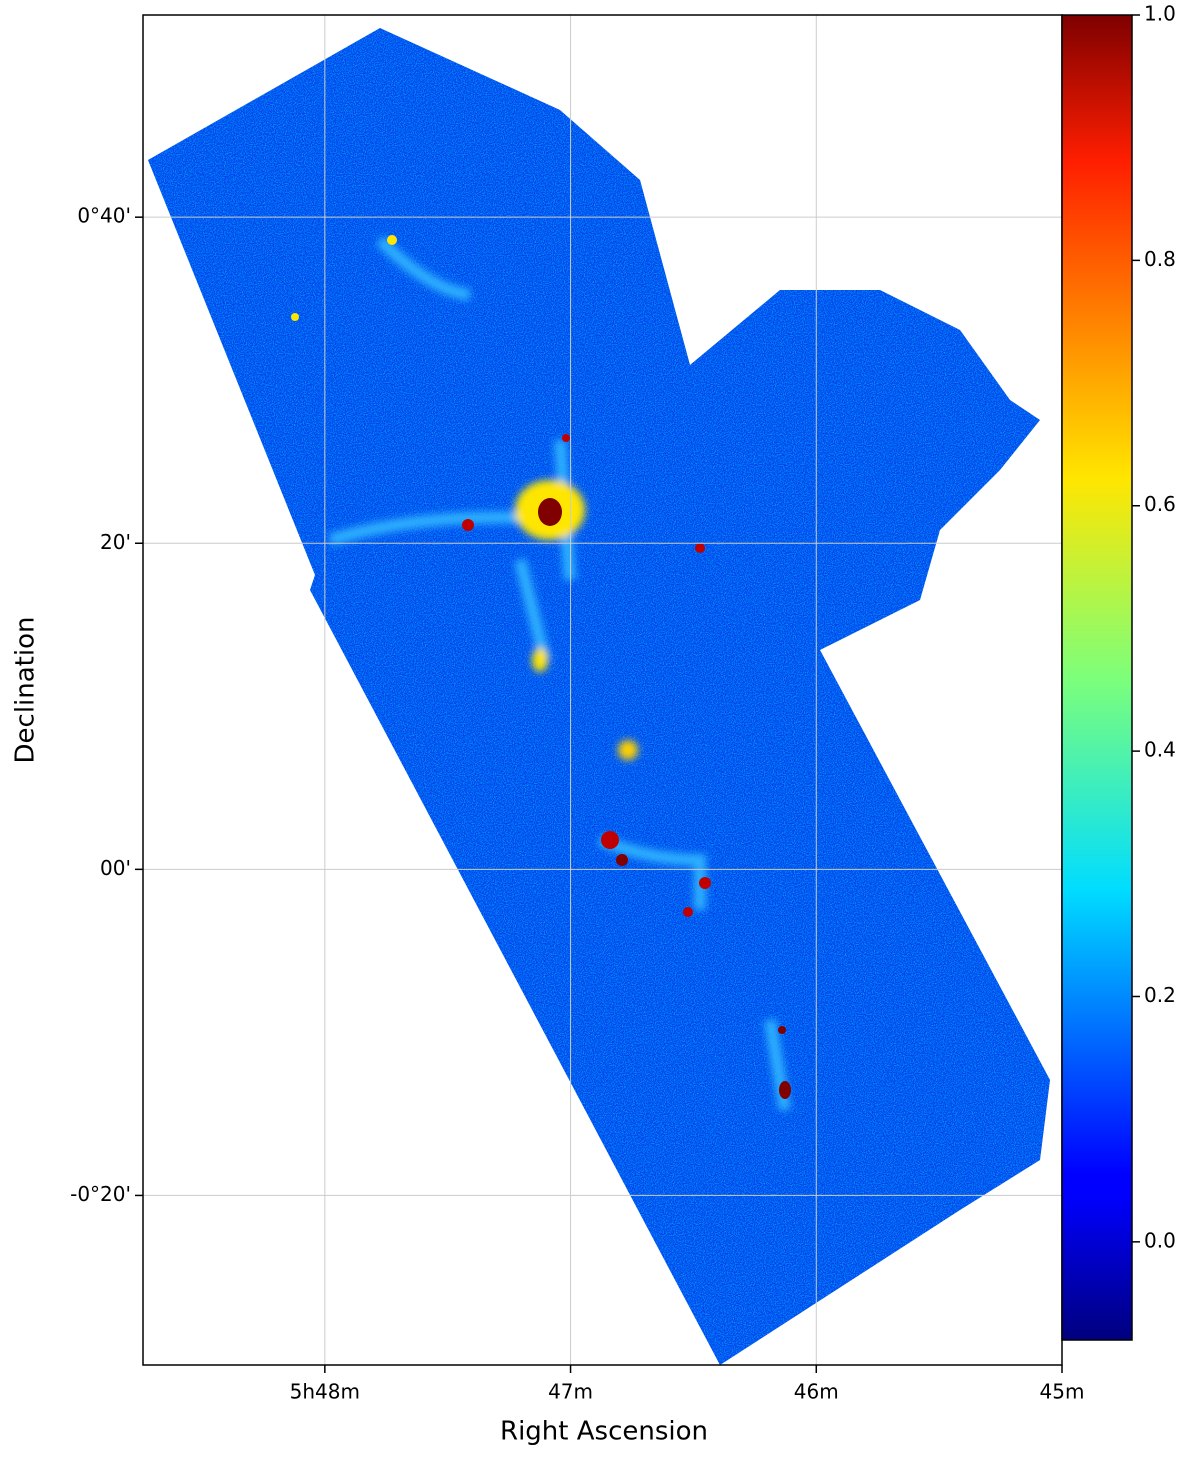 This screenshot has width=1200, height=1463. I want to click on y-tick-label: 00', so click(115, 868).